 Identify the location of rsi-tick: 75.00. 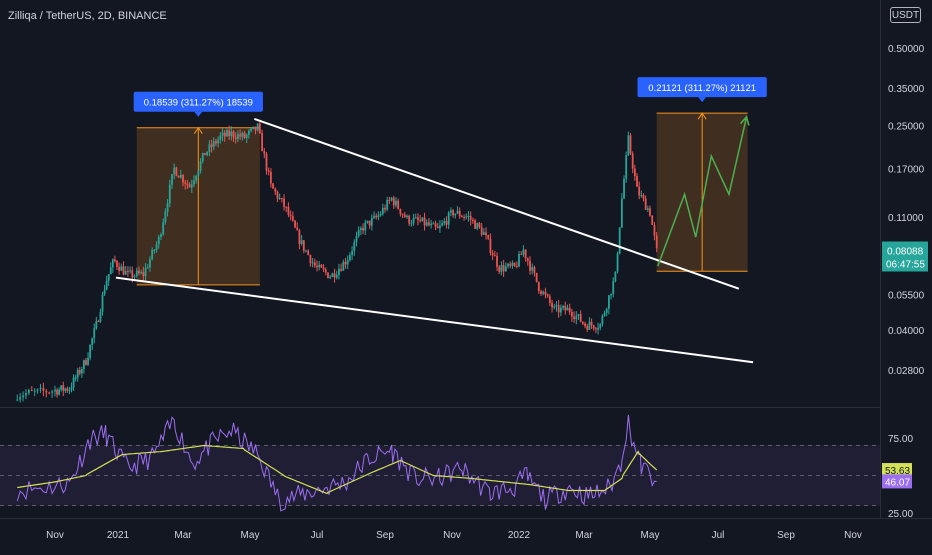
(900, 439).